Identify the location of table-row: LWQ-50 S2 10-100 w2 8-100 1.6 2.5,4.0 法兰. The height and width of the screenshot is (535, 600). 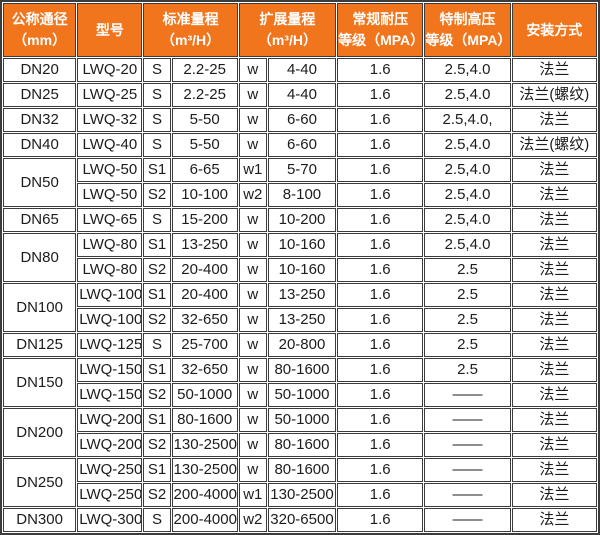
(300, 195).